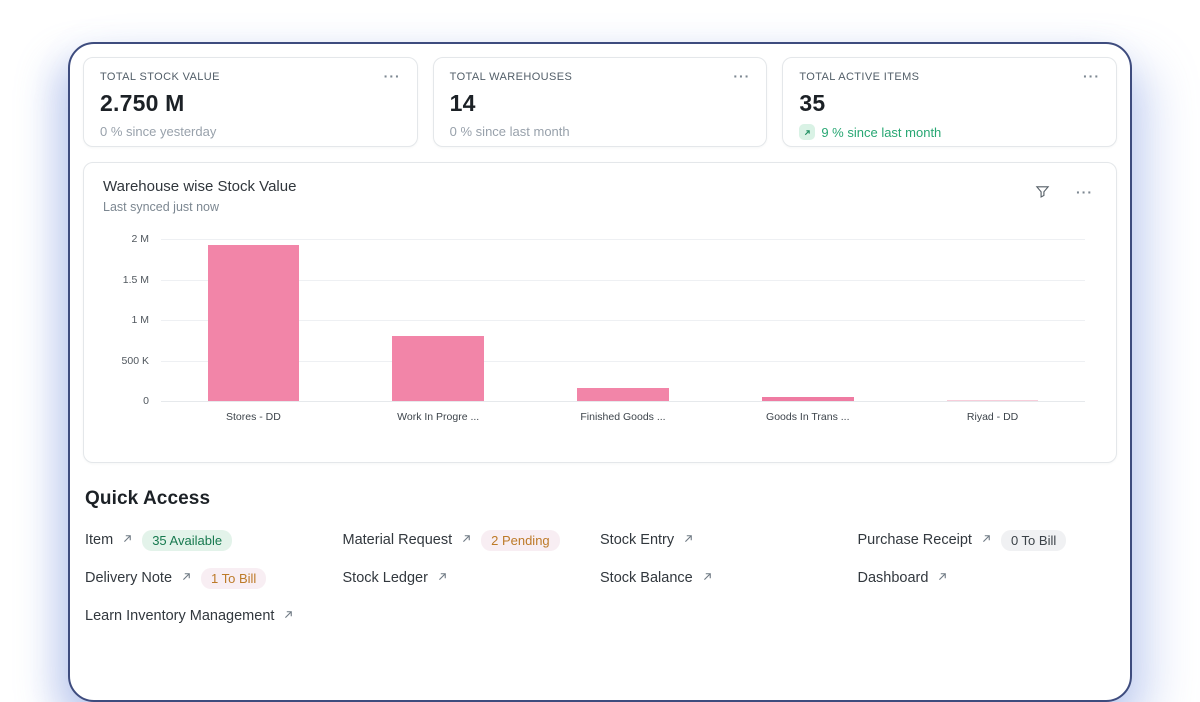 This screenshot has width=1200, height=702. Describe the element at coordinates (99, 540) in the screenshot. I see `quick-access-link-label: Item` at that location.